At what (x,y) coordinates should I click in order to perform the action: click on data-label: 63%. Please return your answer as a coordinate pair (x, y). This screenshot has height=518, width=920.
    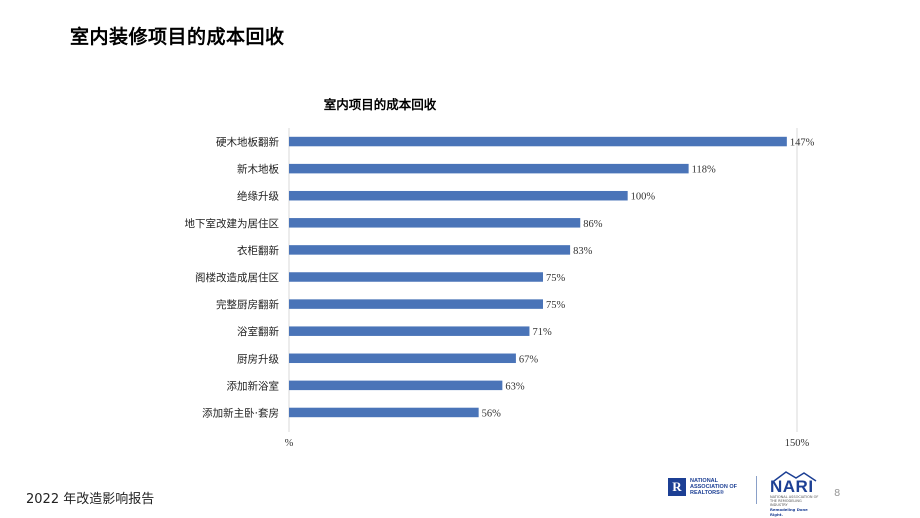
    Looking at the image, I should click on (515, 386).